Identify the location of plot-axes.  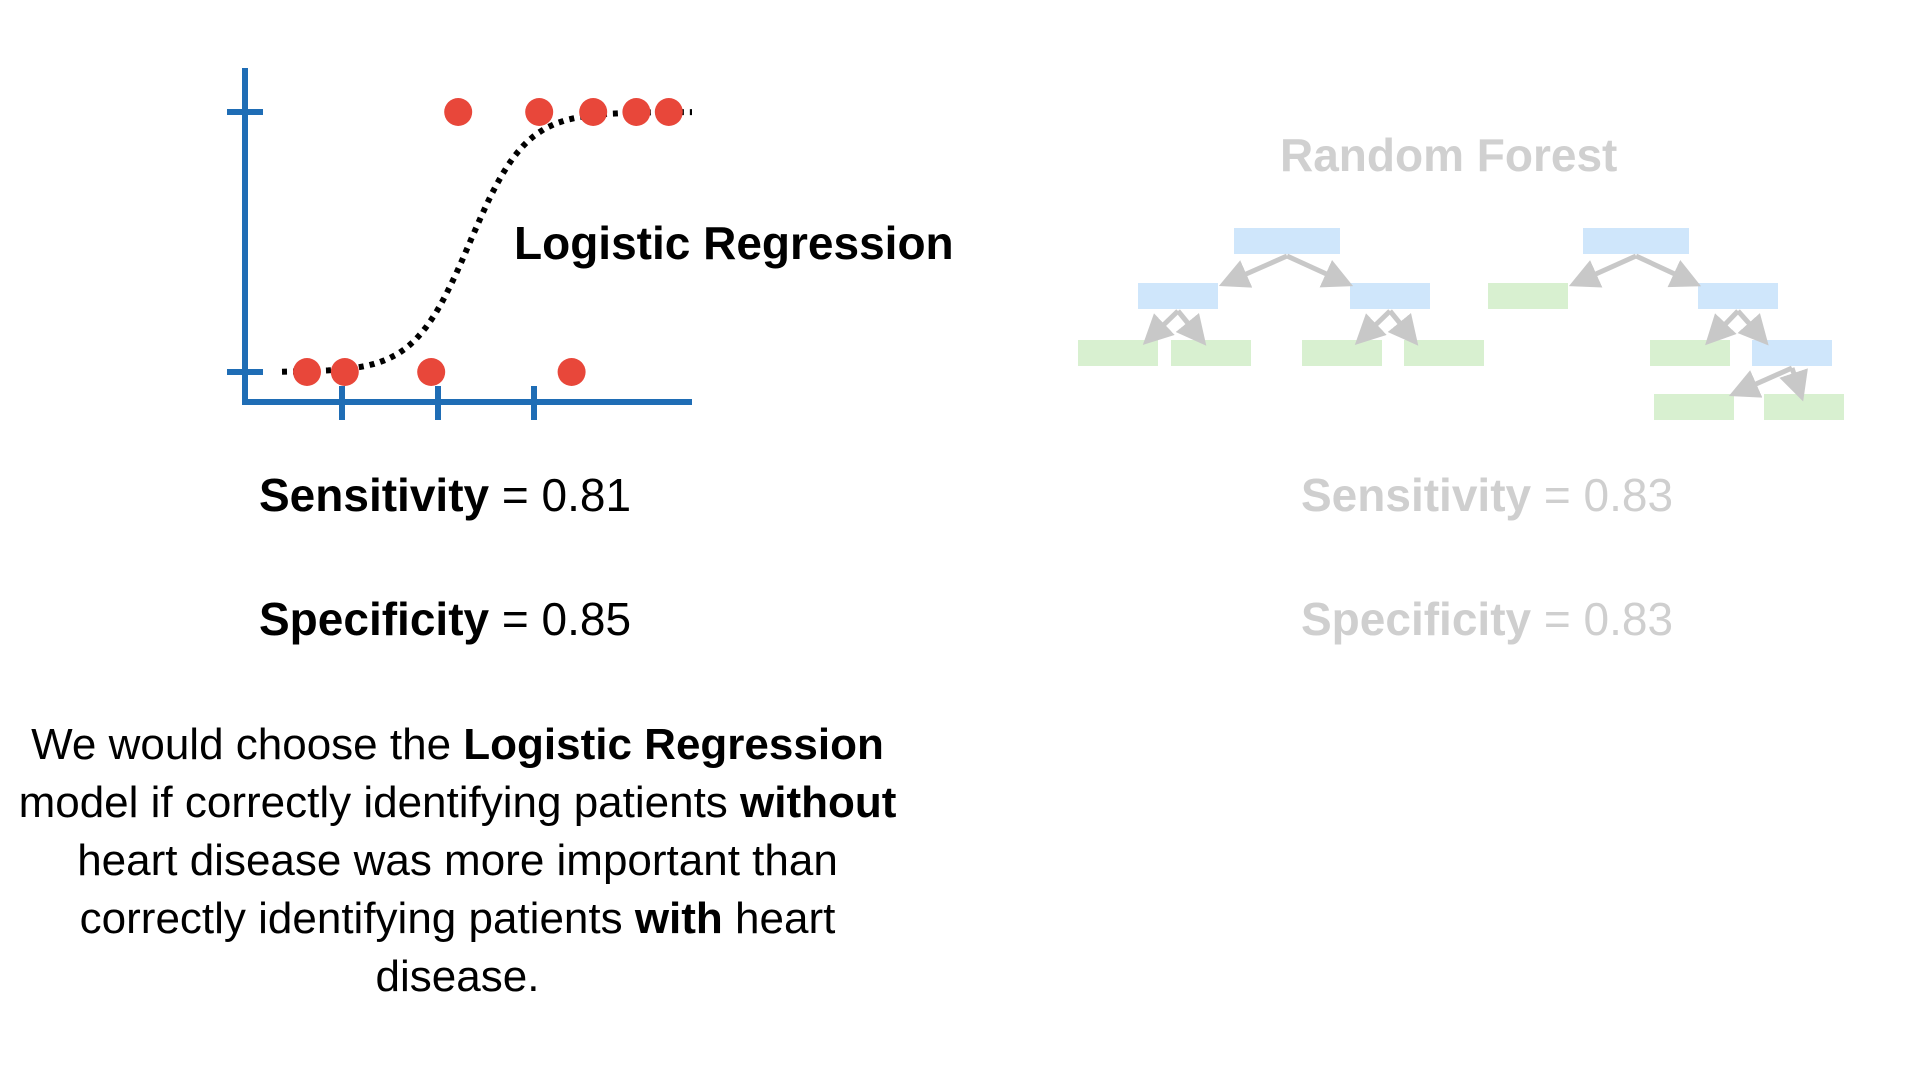
(459, 244).